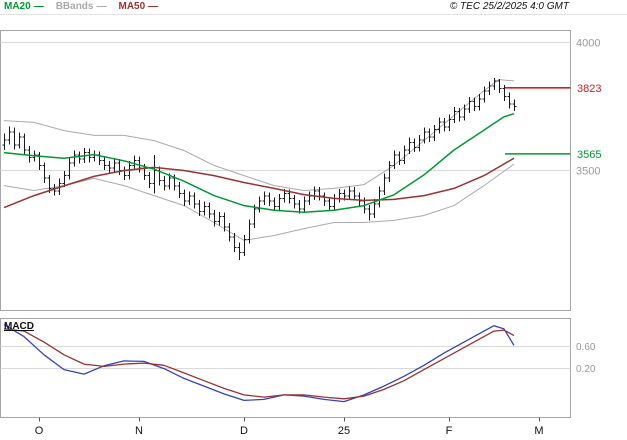  Describe the element at coordinates (17, 6) in the screenshot. I see `legend-ma20-label: MA20` at that location.